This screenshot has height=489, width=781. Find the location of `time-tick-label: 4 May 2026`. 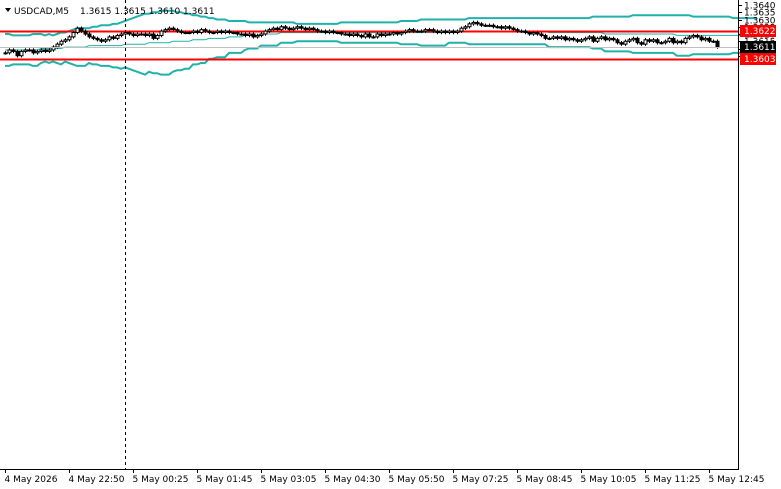

time-tick-label: 4 May 2026 is located at coordinates (31, 480).